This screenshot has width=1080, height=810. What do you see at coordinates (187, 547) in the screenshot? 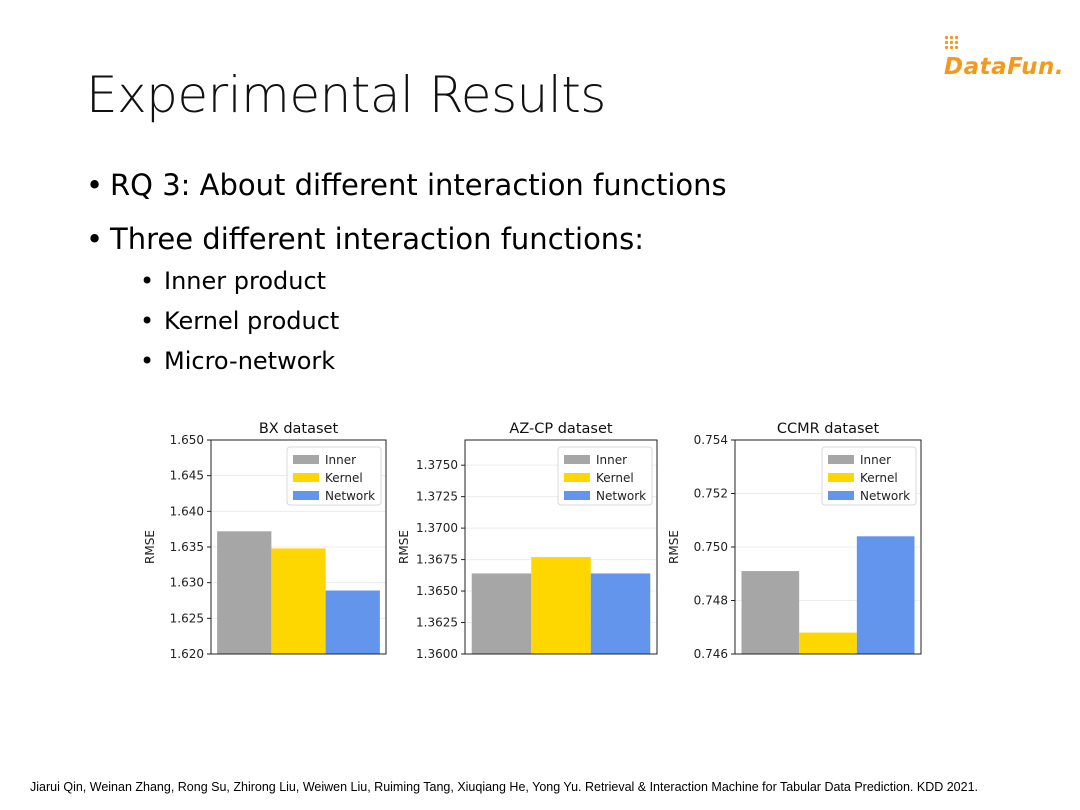
I see `y-tick-label: 1.635` at bounding box center [187, 547].